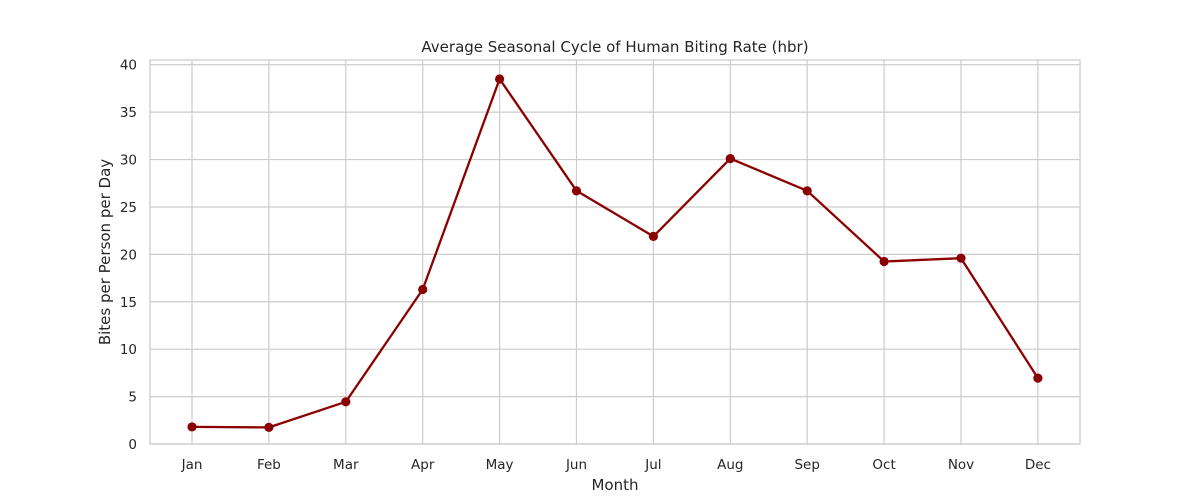 Image resolution: width=1200 pixels, height=500 pixels. I want to click on y-tick-label: 10, so click(128, 350).